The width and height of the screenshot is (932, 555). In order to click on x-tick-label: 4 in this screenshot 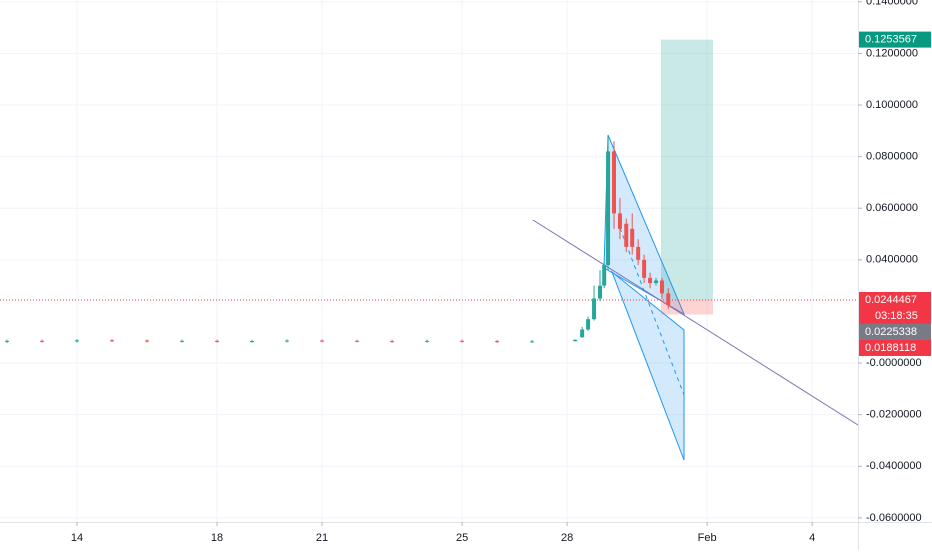, I will do `click(812, 538)`.